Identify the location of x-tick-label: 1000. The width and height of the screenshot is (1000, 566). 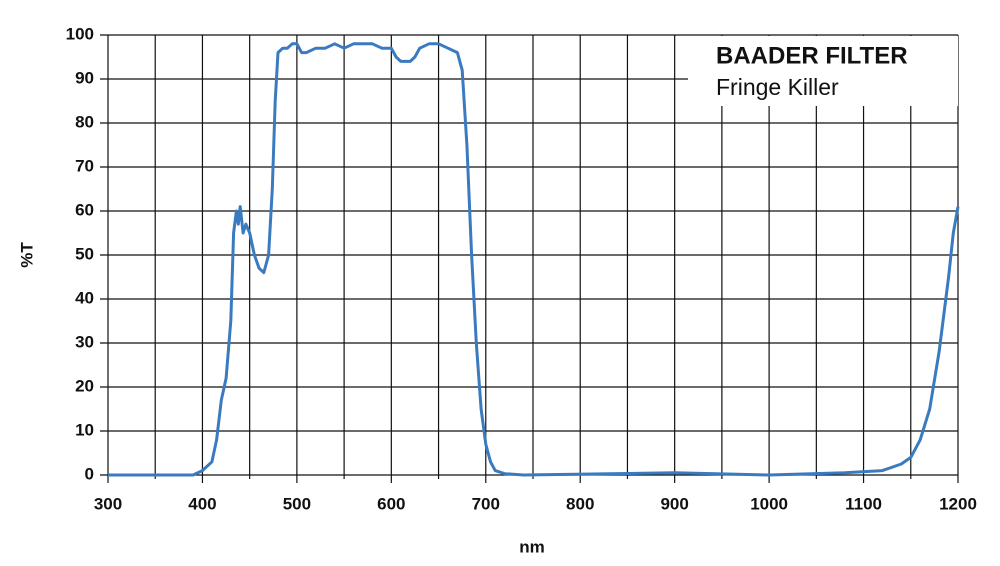
(769, 503).